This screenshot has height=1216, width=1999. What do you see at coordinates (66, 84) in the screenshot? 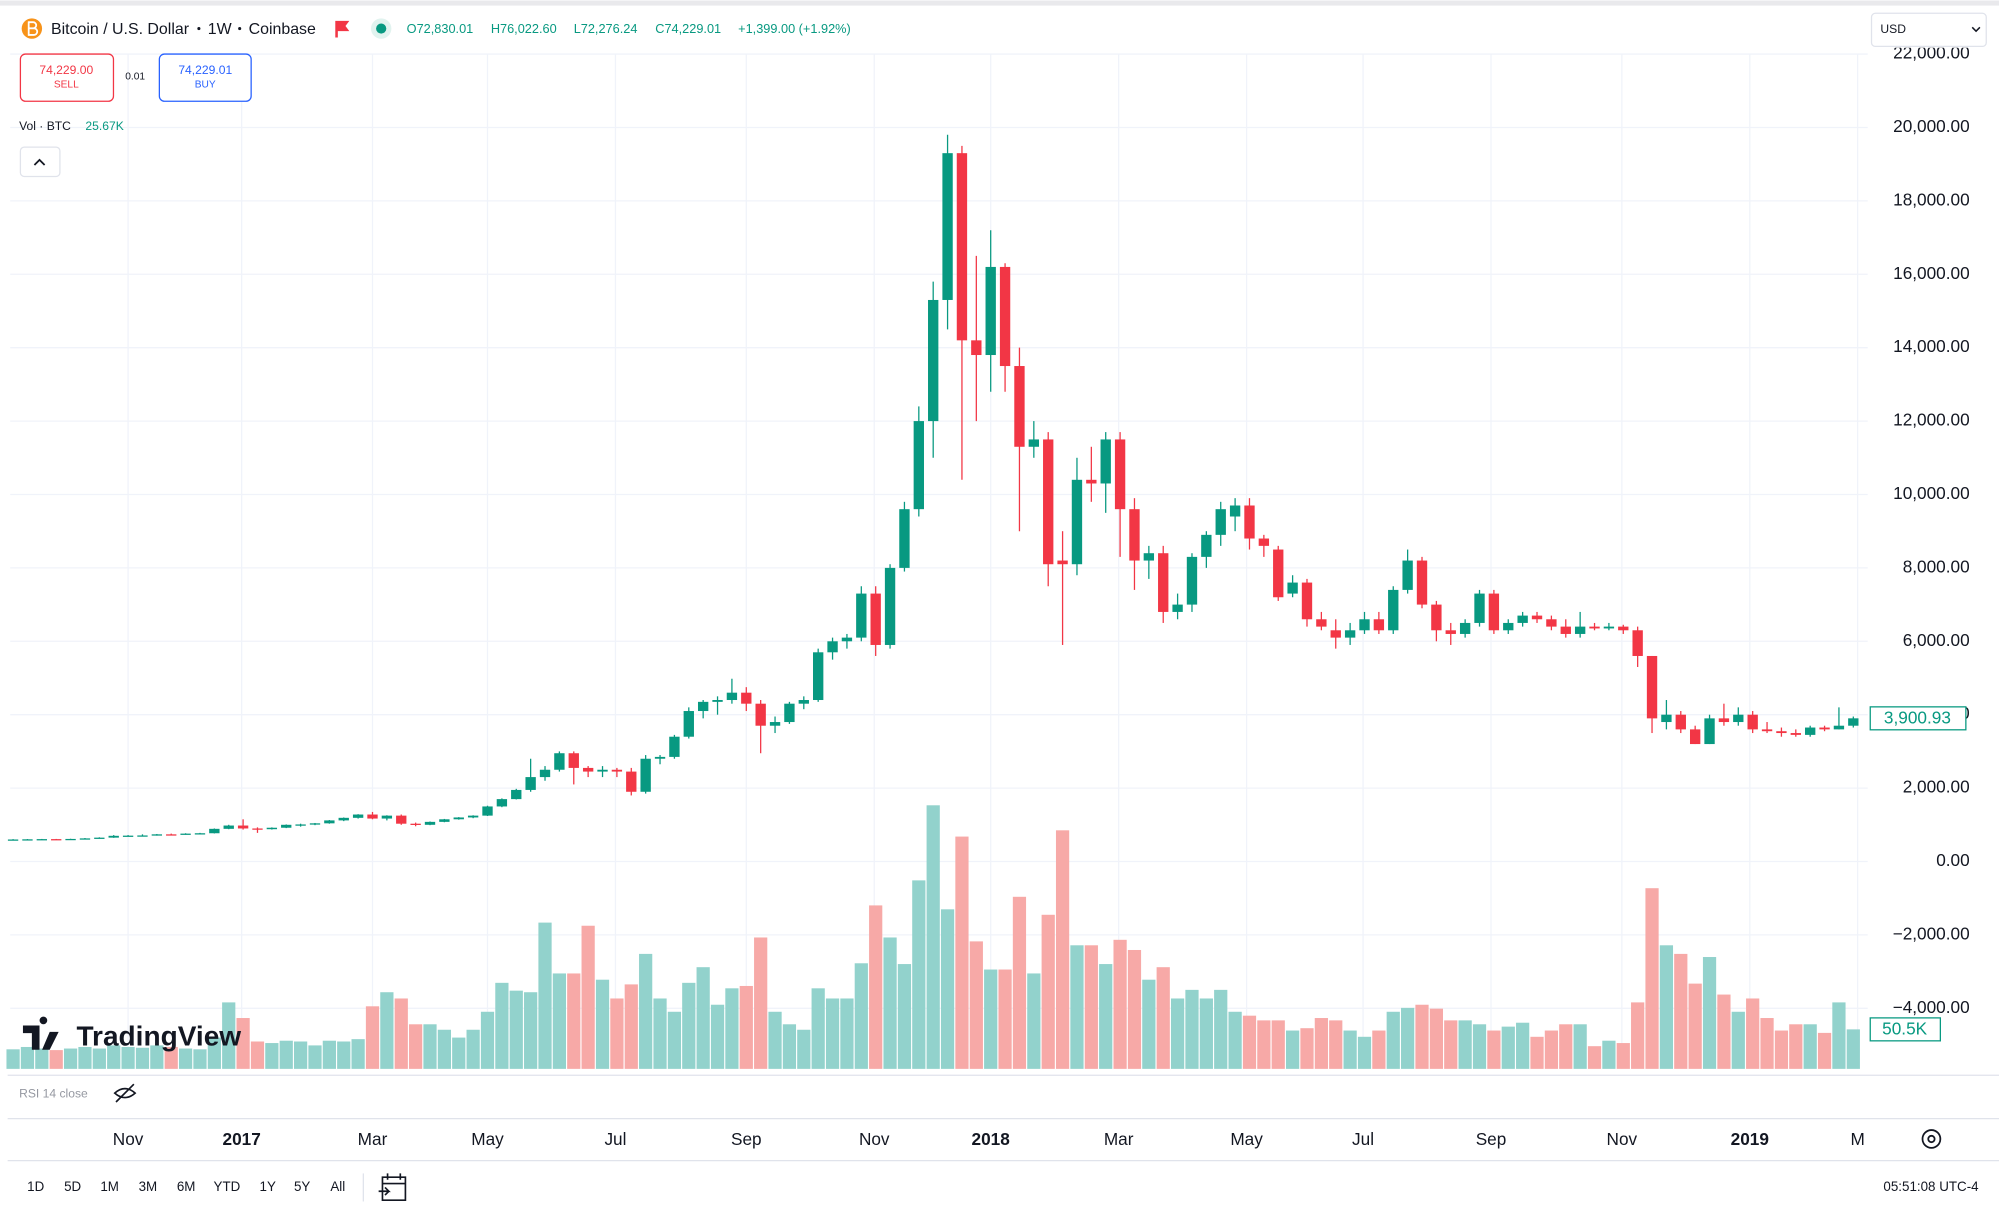
I see `sell-label: SELL` at bounding box center [66, 84].